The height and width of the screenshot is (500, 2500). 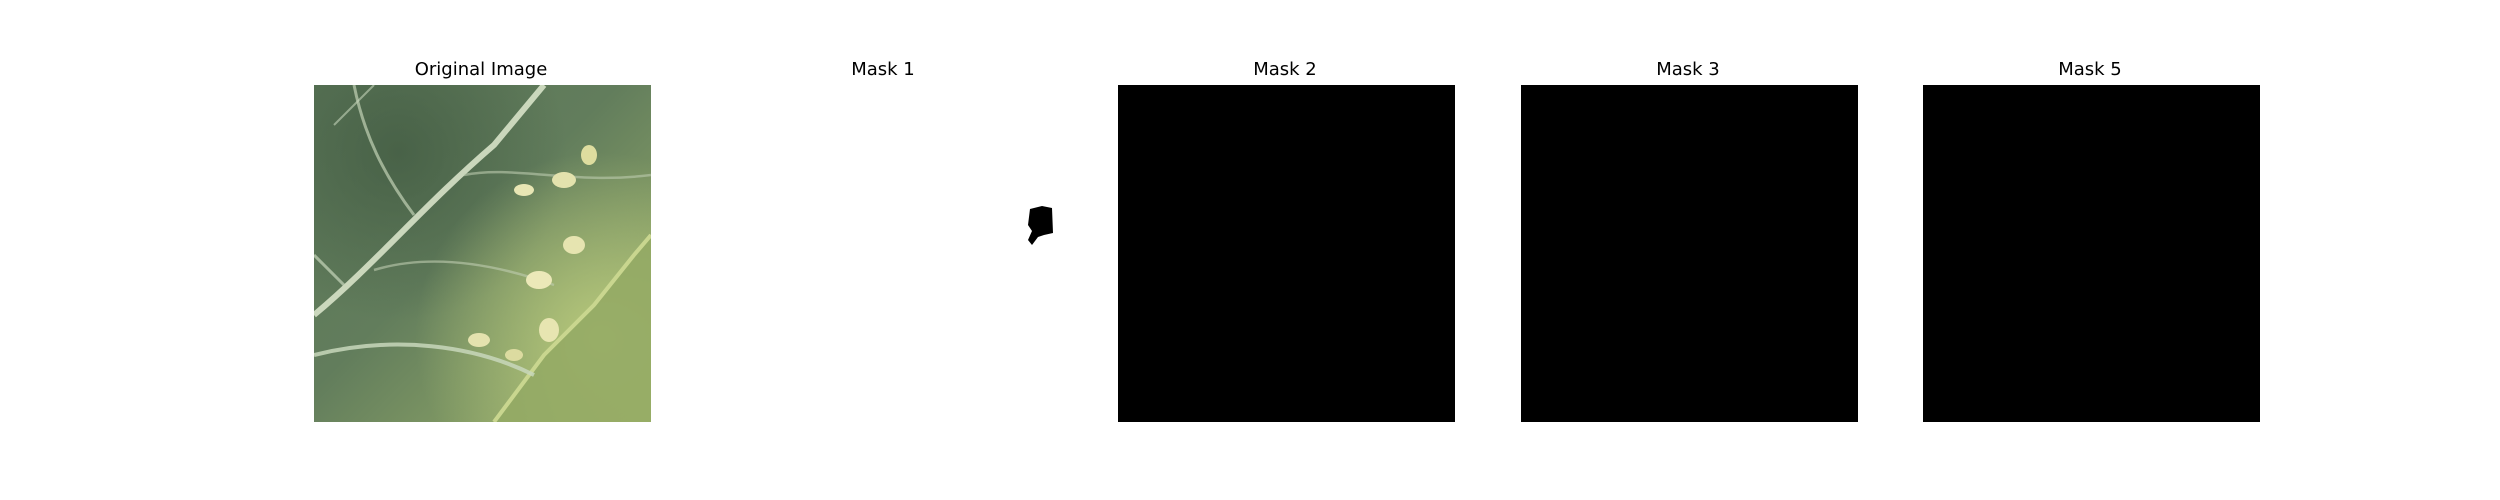 I want to click on panel-title-mask-5: Mask 5, so click(x=2090, y=69).